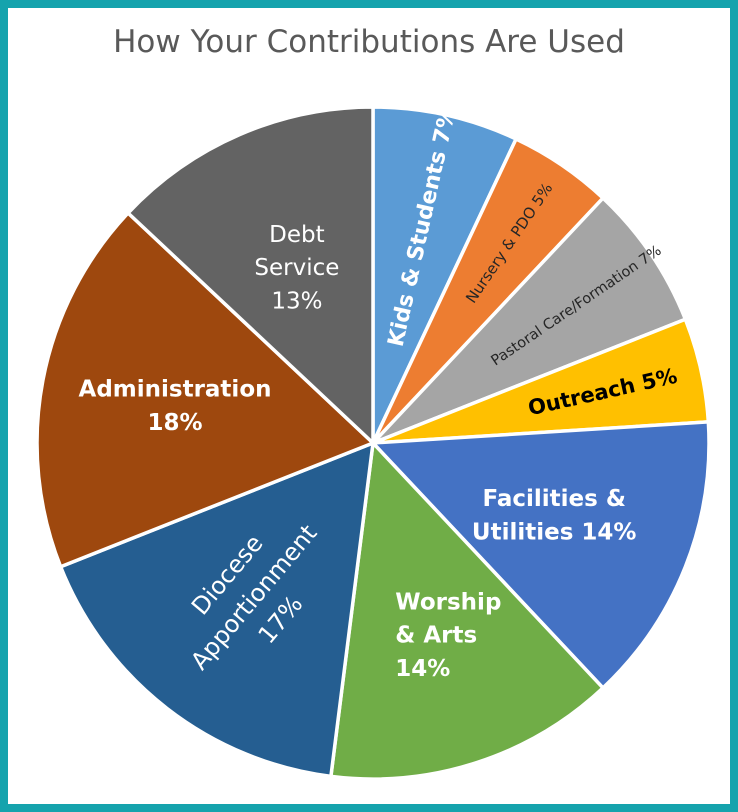 This screenshot has height=812, width=738. I want to click on chart-title: How Your Contributions Are Used, so click(369, 42).